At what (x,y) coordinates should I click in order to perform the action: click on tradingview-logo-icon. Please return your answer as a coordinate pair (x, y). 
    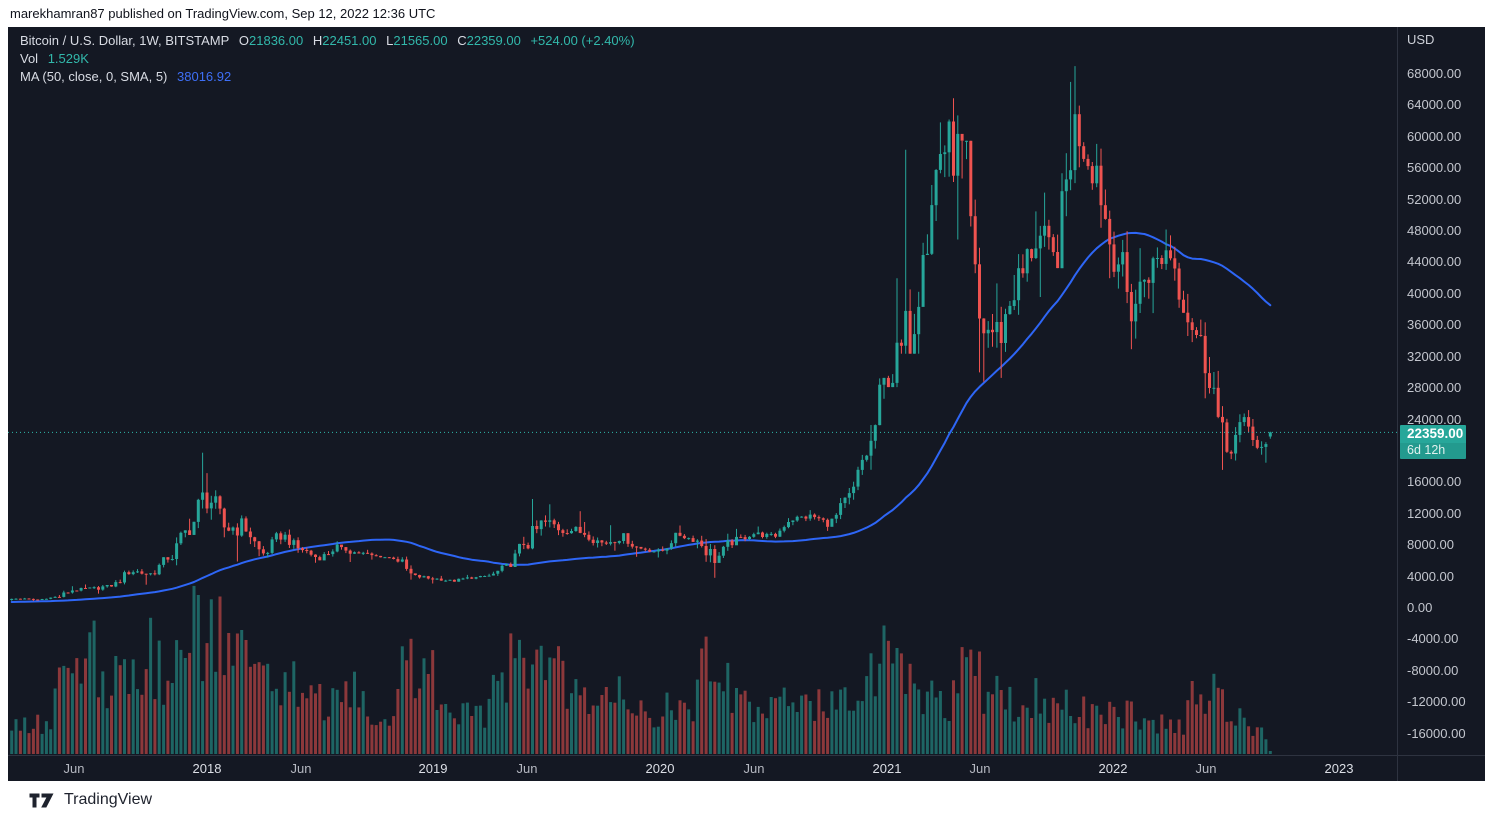
    Looking at the image, I should click on (41, 800).